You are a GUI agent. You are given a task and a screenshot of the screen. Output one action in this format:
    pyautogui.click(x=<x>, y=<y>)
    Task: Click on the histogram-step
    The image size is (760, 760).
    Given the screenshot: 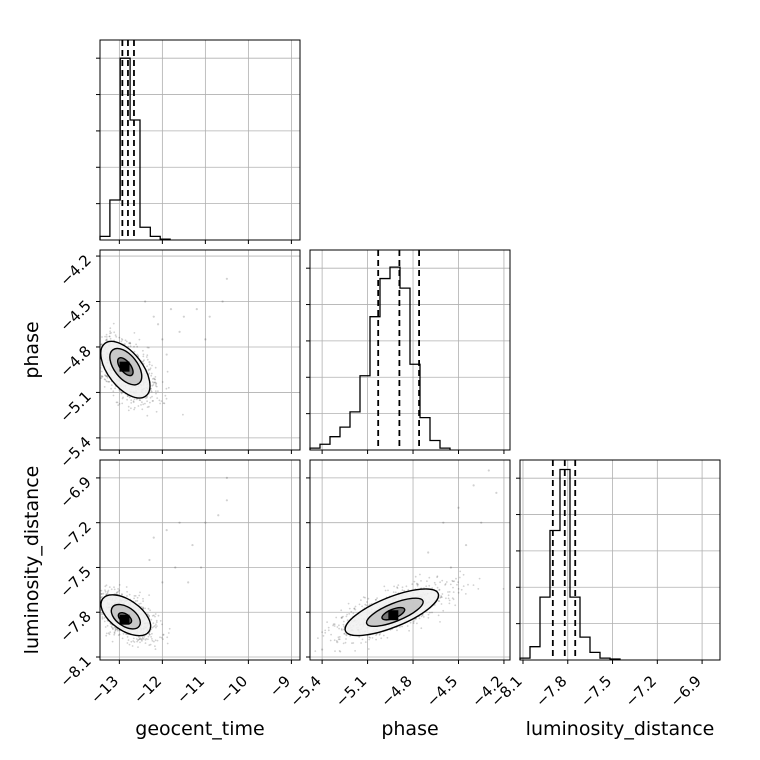 What is the action you would take?
    pyautogui.click(x=380, y=358)
    